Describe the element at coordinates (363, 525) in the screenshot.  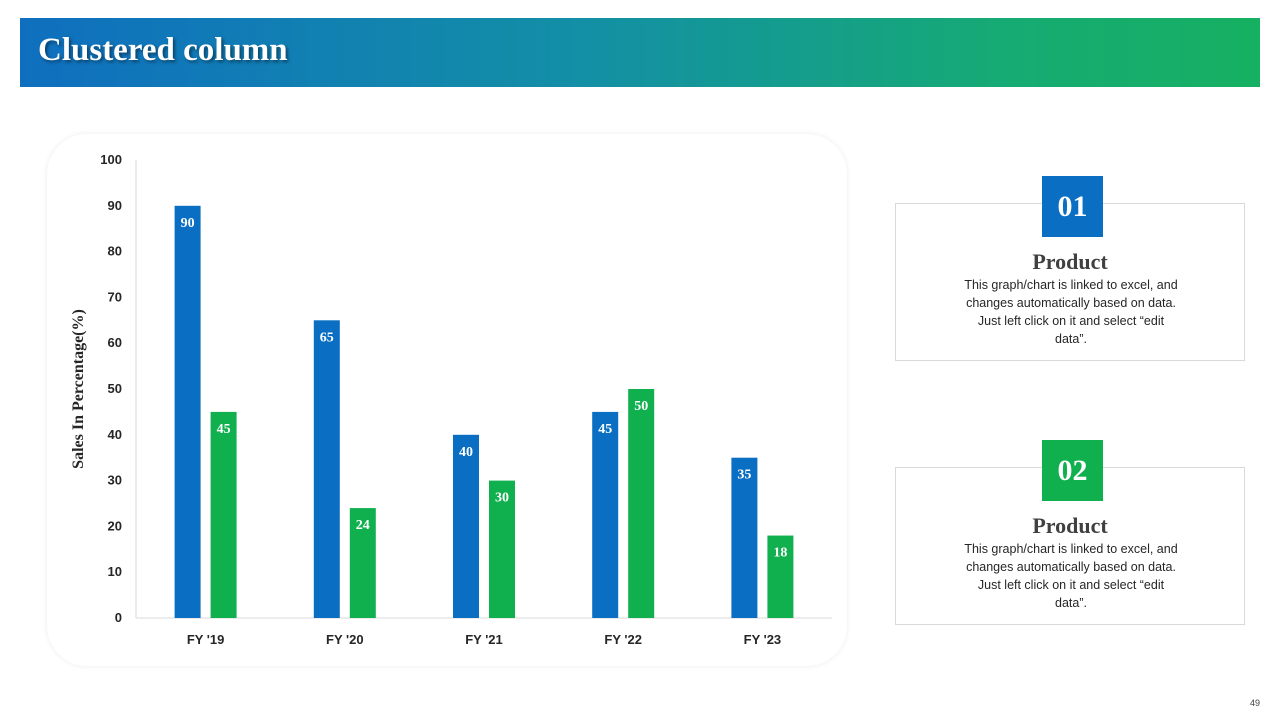
I see `bar-data-label: 24` at that location.